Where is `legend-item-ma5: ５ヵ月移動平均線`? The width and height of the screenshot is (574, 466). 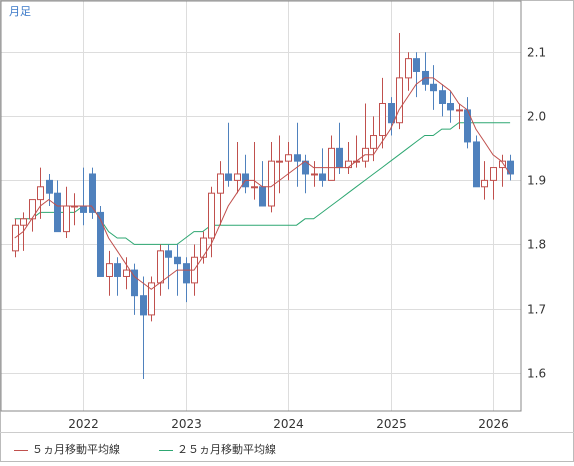 legend-item-ma5: ５ヵ月移動平均線 is located at coordinates (67, 448).